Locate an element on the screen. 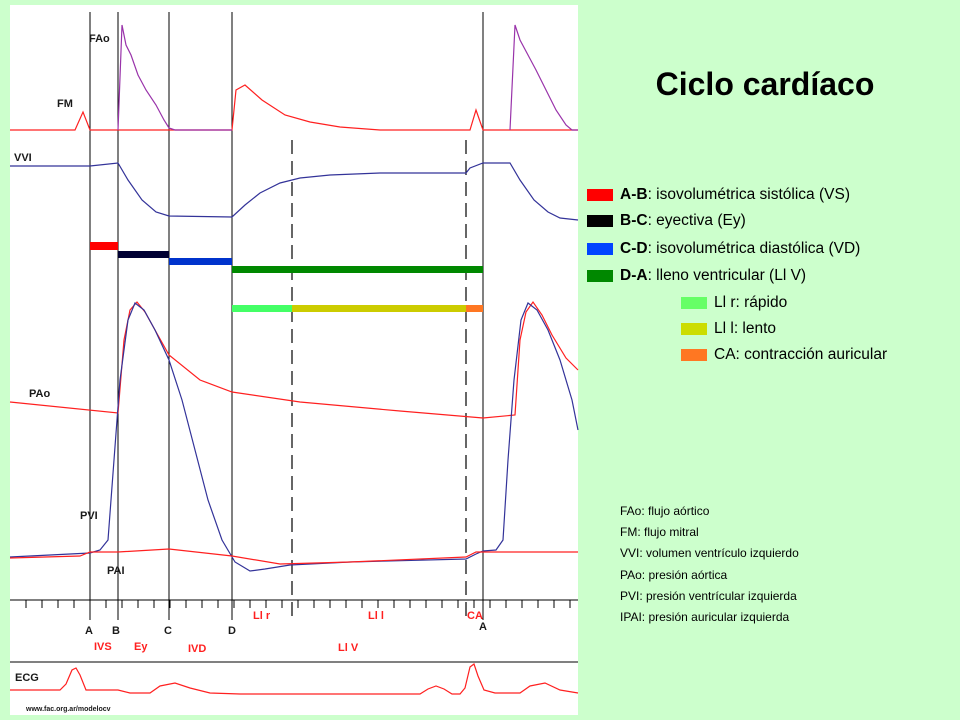 The image size is (960, 720). legend-item-bc: B-C : eyectiva (Ey) is located at coordinates (666, 221).